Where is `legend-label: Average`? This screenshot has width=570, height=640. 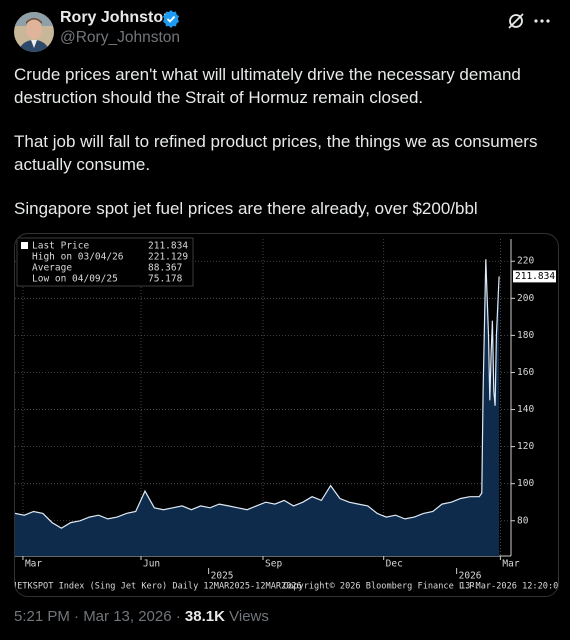
legend-label: Average is located at coordinates (52, 268).